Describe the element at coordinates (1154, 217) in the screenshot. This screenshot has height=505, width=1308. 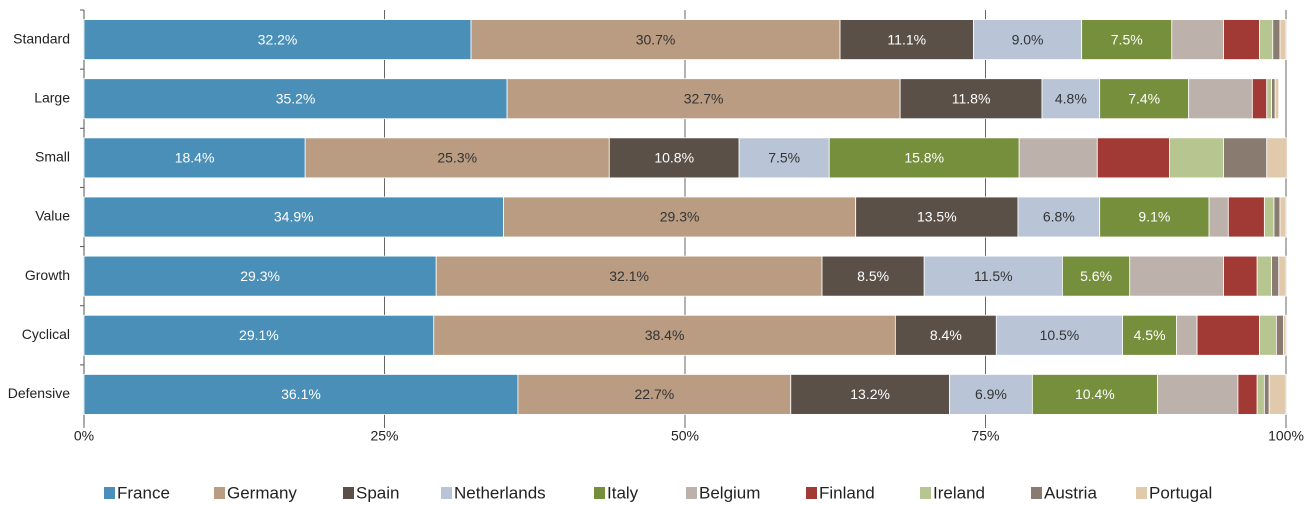
I see `data-label: 9.1%` at that location.